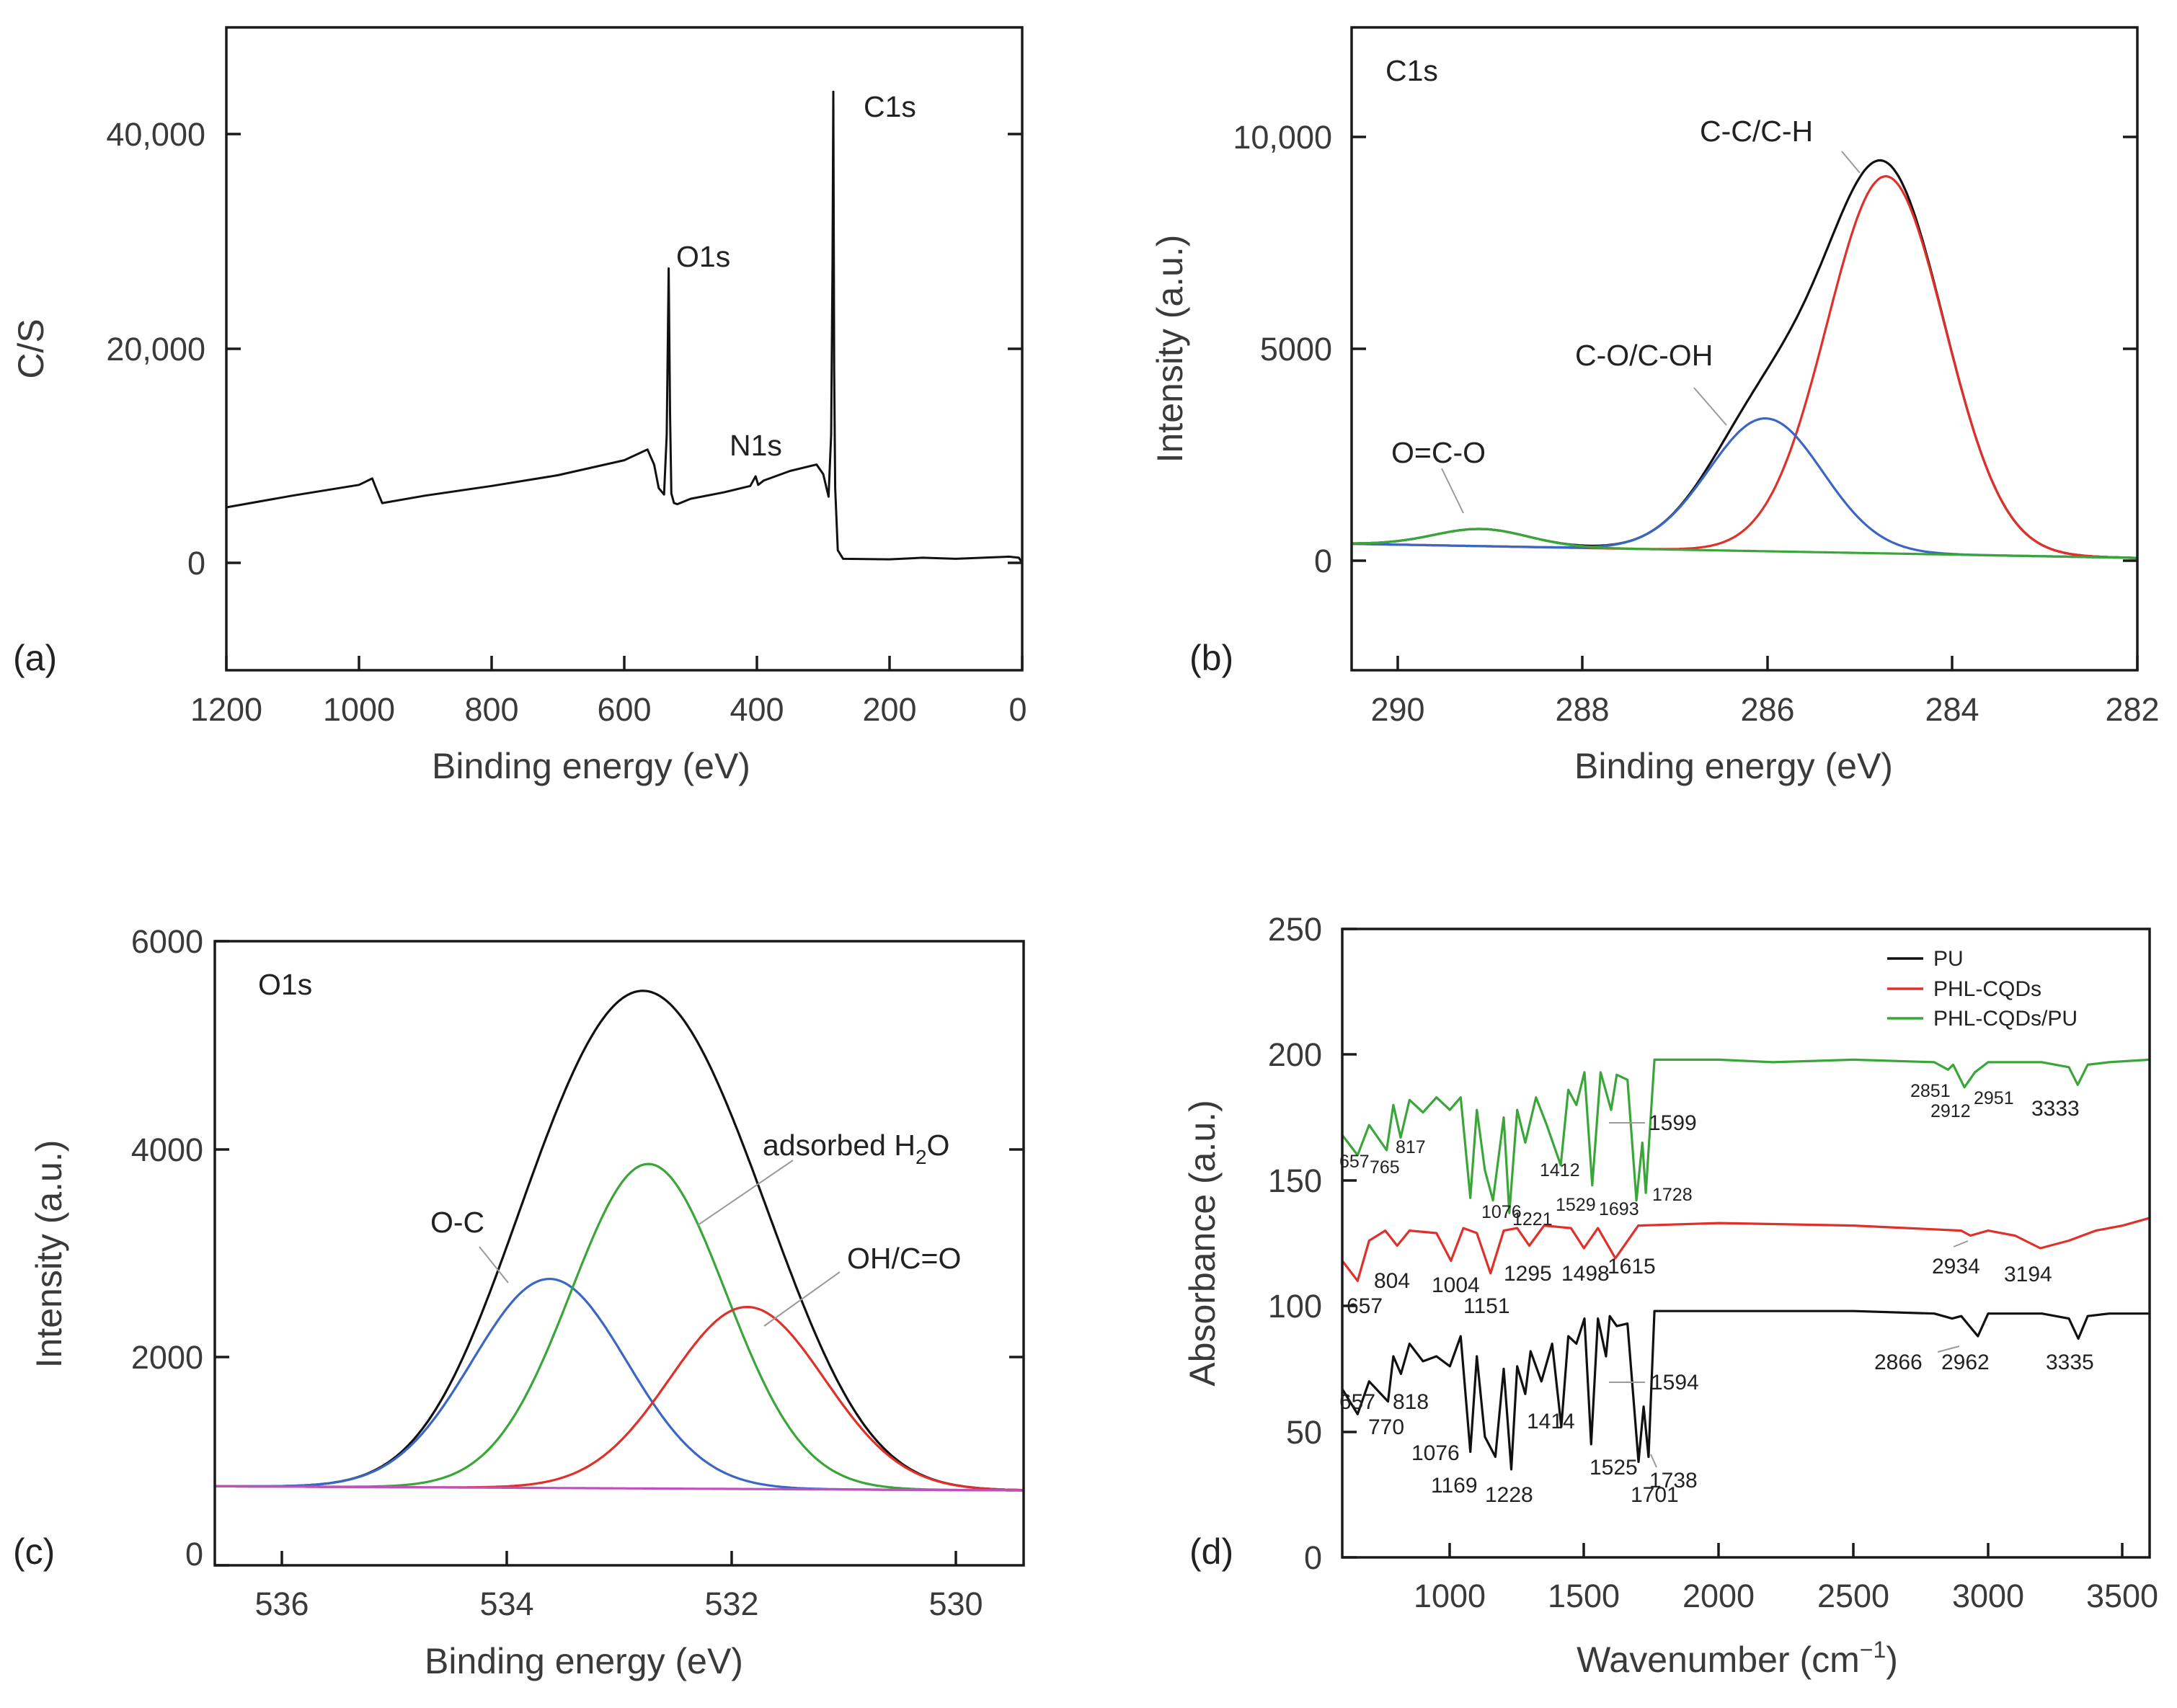  I want to click on panel-a-ytick-label: 0, so click(196, 564).